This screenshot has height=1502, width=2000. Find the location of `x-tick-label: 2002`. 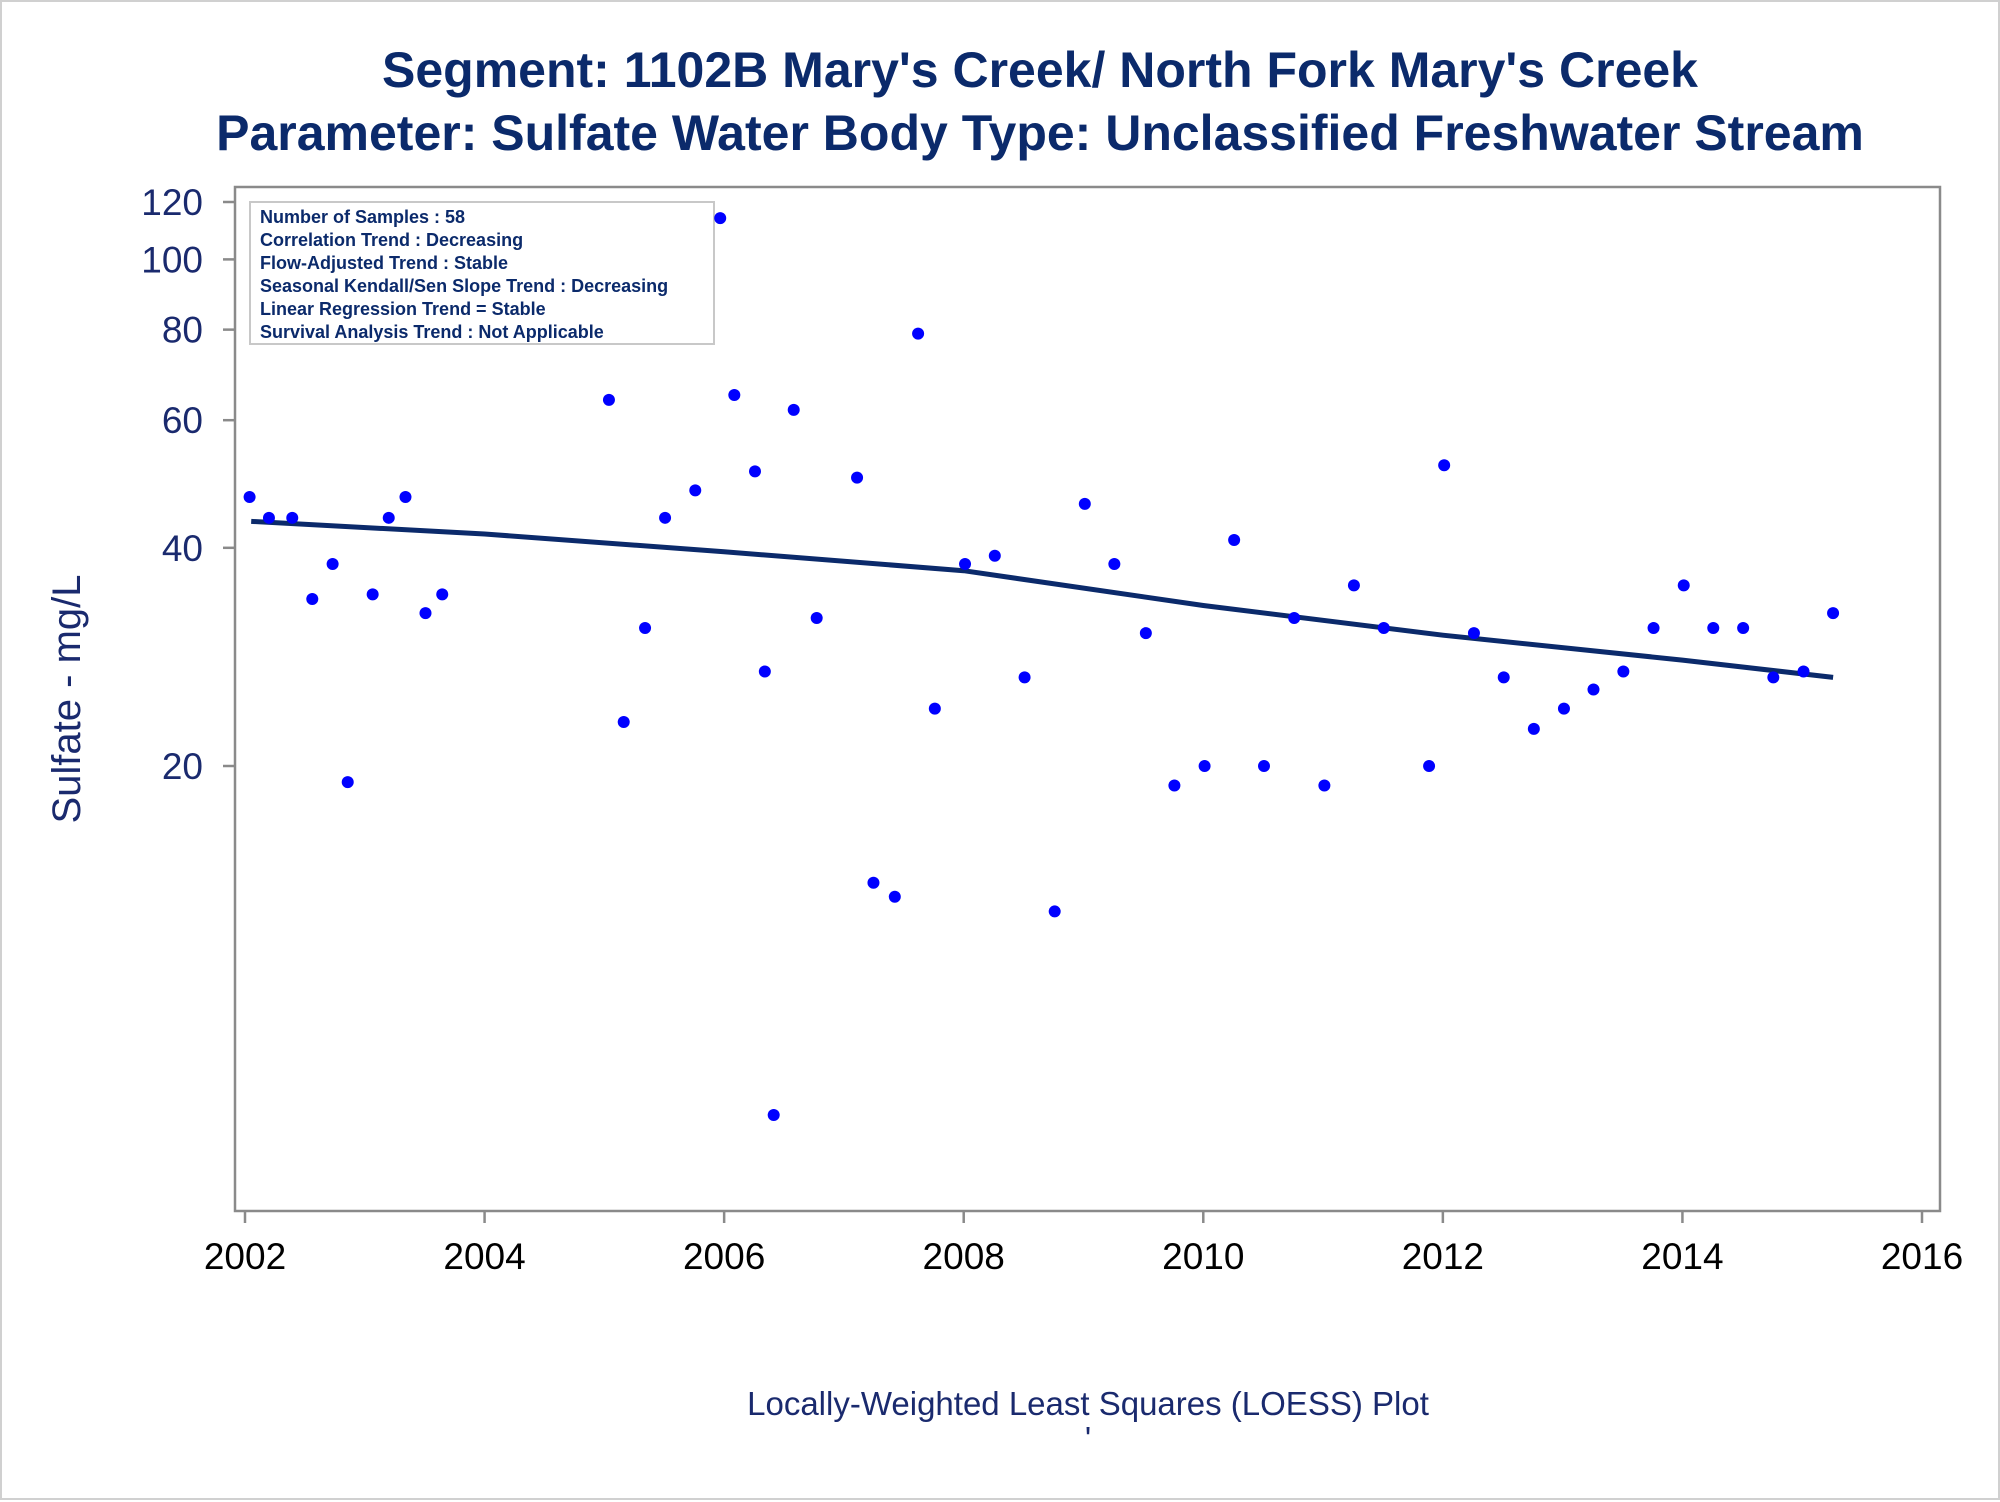

x-tick-label: 2002 is located at coordinates (245, 1256).